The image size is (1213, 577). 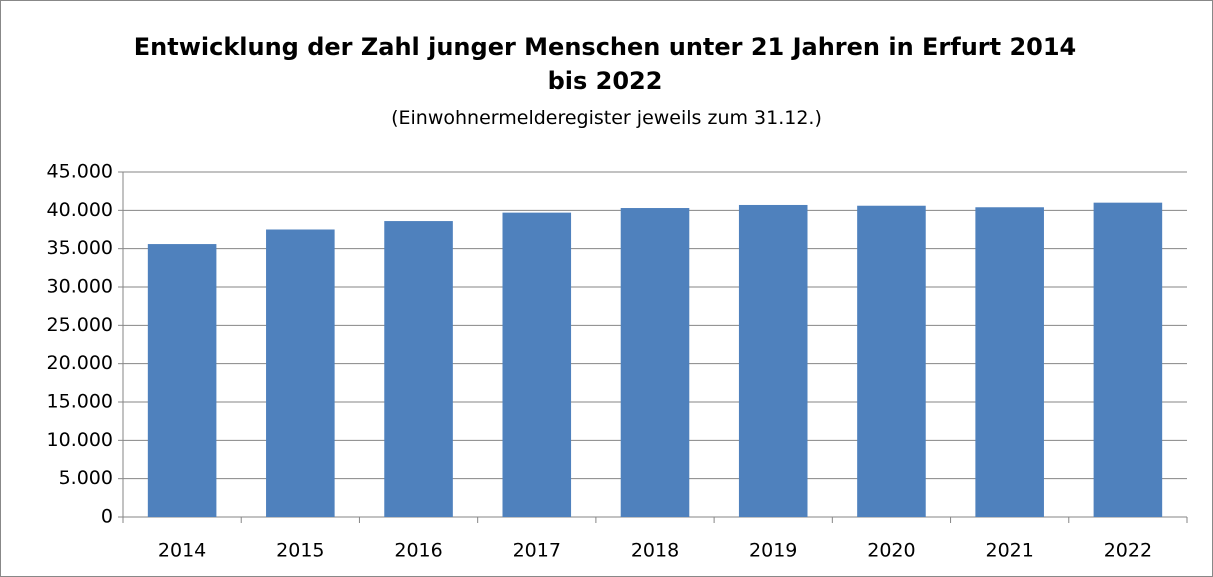 What do you see at coordinates (80, 287) in the screenshot?
I see `y-tick-label: 30.000` at bounding box center [80, 287].